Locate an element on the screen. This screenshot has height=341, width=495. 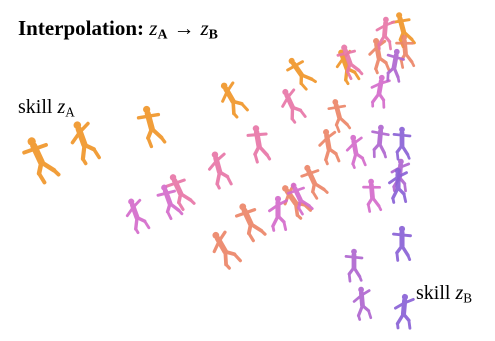
title-var-b: z is located at coordinates (204, 28).